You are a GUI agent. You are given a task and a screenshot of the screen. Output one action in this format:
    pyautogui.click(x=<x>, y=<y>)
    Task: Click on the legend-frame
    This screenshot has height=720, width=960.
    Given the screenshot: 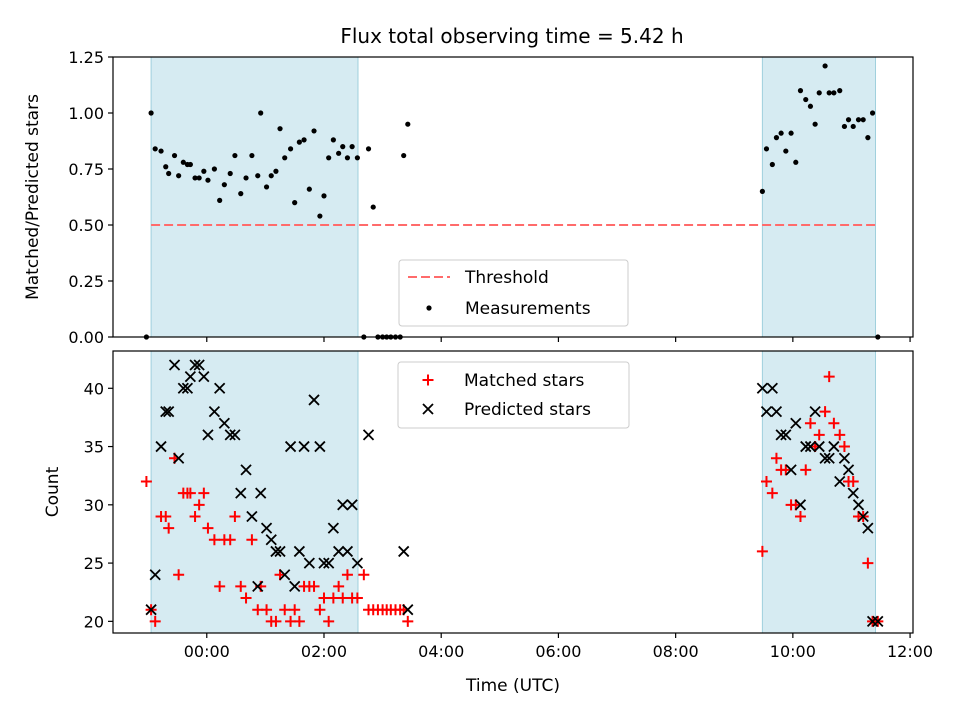 What is the action you would take?
    pyautogui.click(x=513, y=395)
    